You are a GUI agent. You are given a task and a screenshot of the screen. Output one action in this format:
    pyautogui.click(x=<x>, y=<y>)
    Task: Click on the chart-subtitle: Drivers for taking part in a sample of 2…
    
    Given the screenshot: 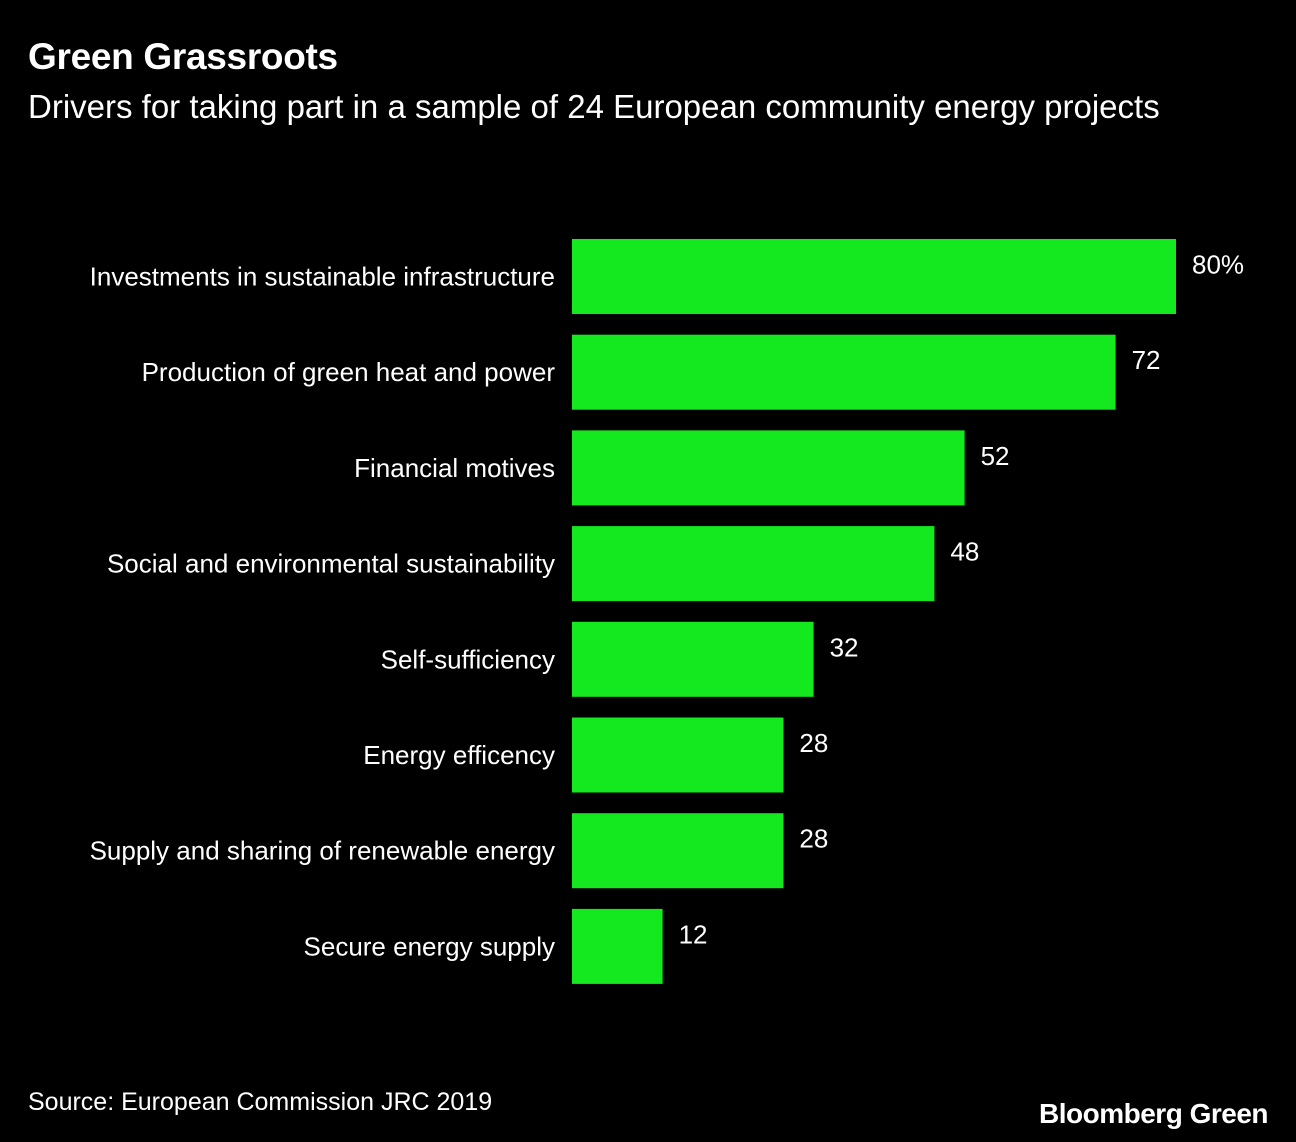 What is the action you would take?
    pyautogui.click(x=594, y=106)
    